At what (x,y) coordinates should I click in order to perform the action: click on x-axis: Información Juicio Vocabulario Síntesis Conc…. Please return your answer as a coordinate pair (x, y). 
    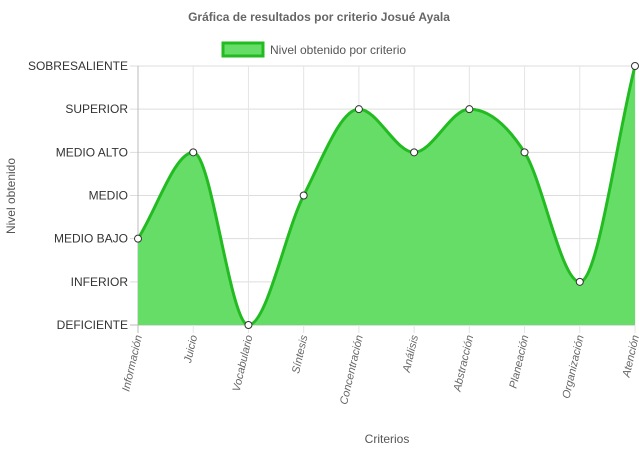
    Looking at the image, I should click on (379, 369).